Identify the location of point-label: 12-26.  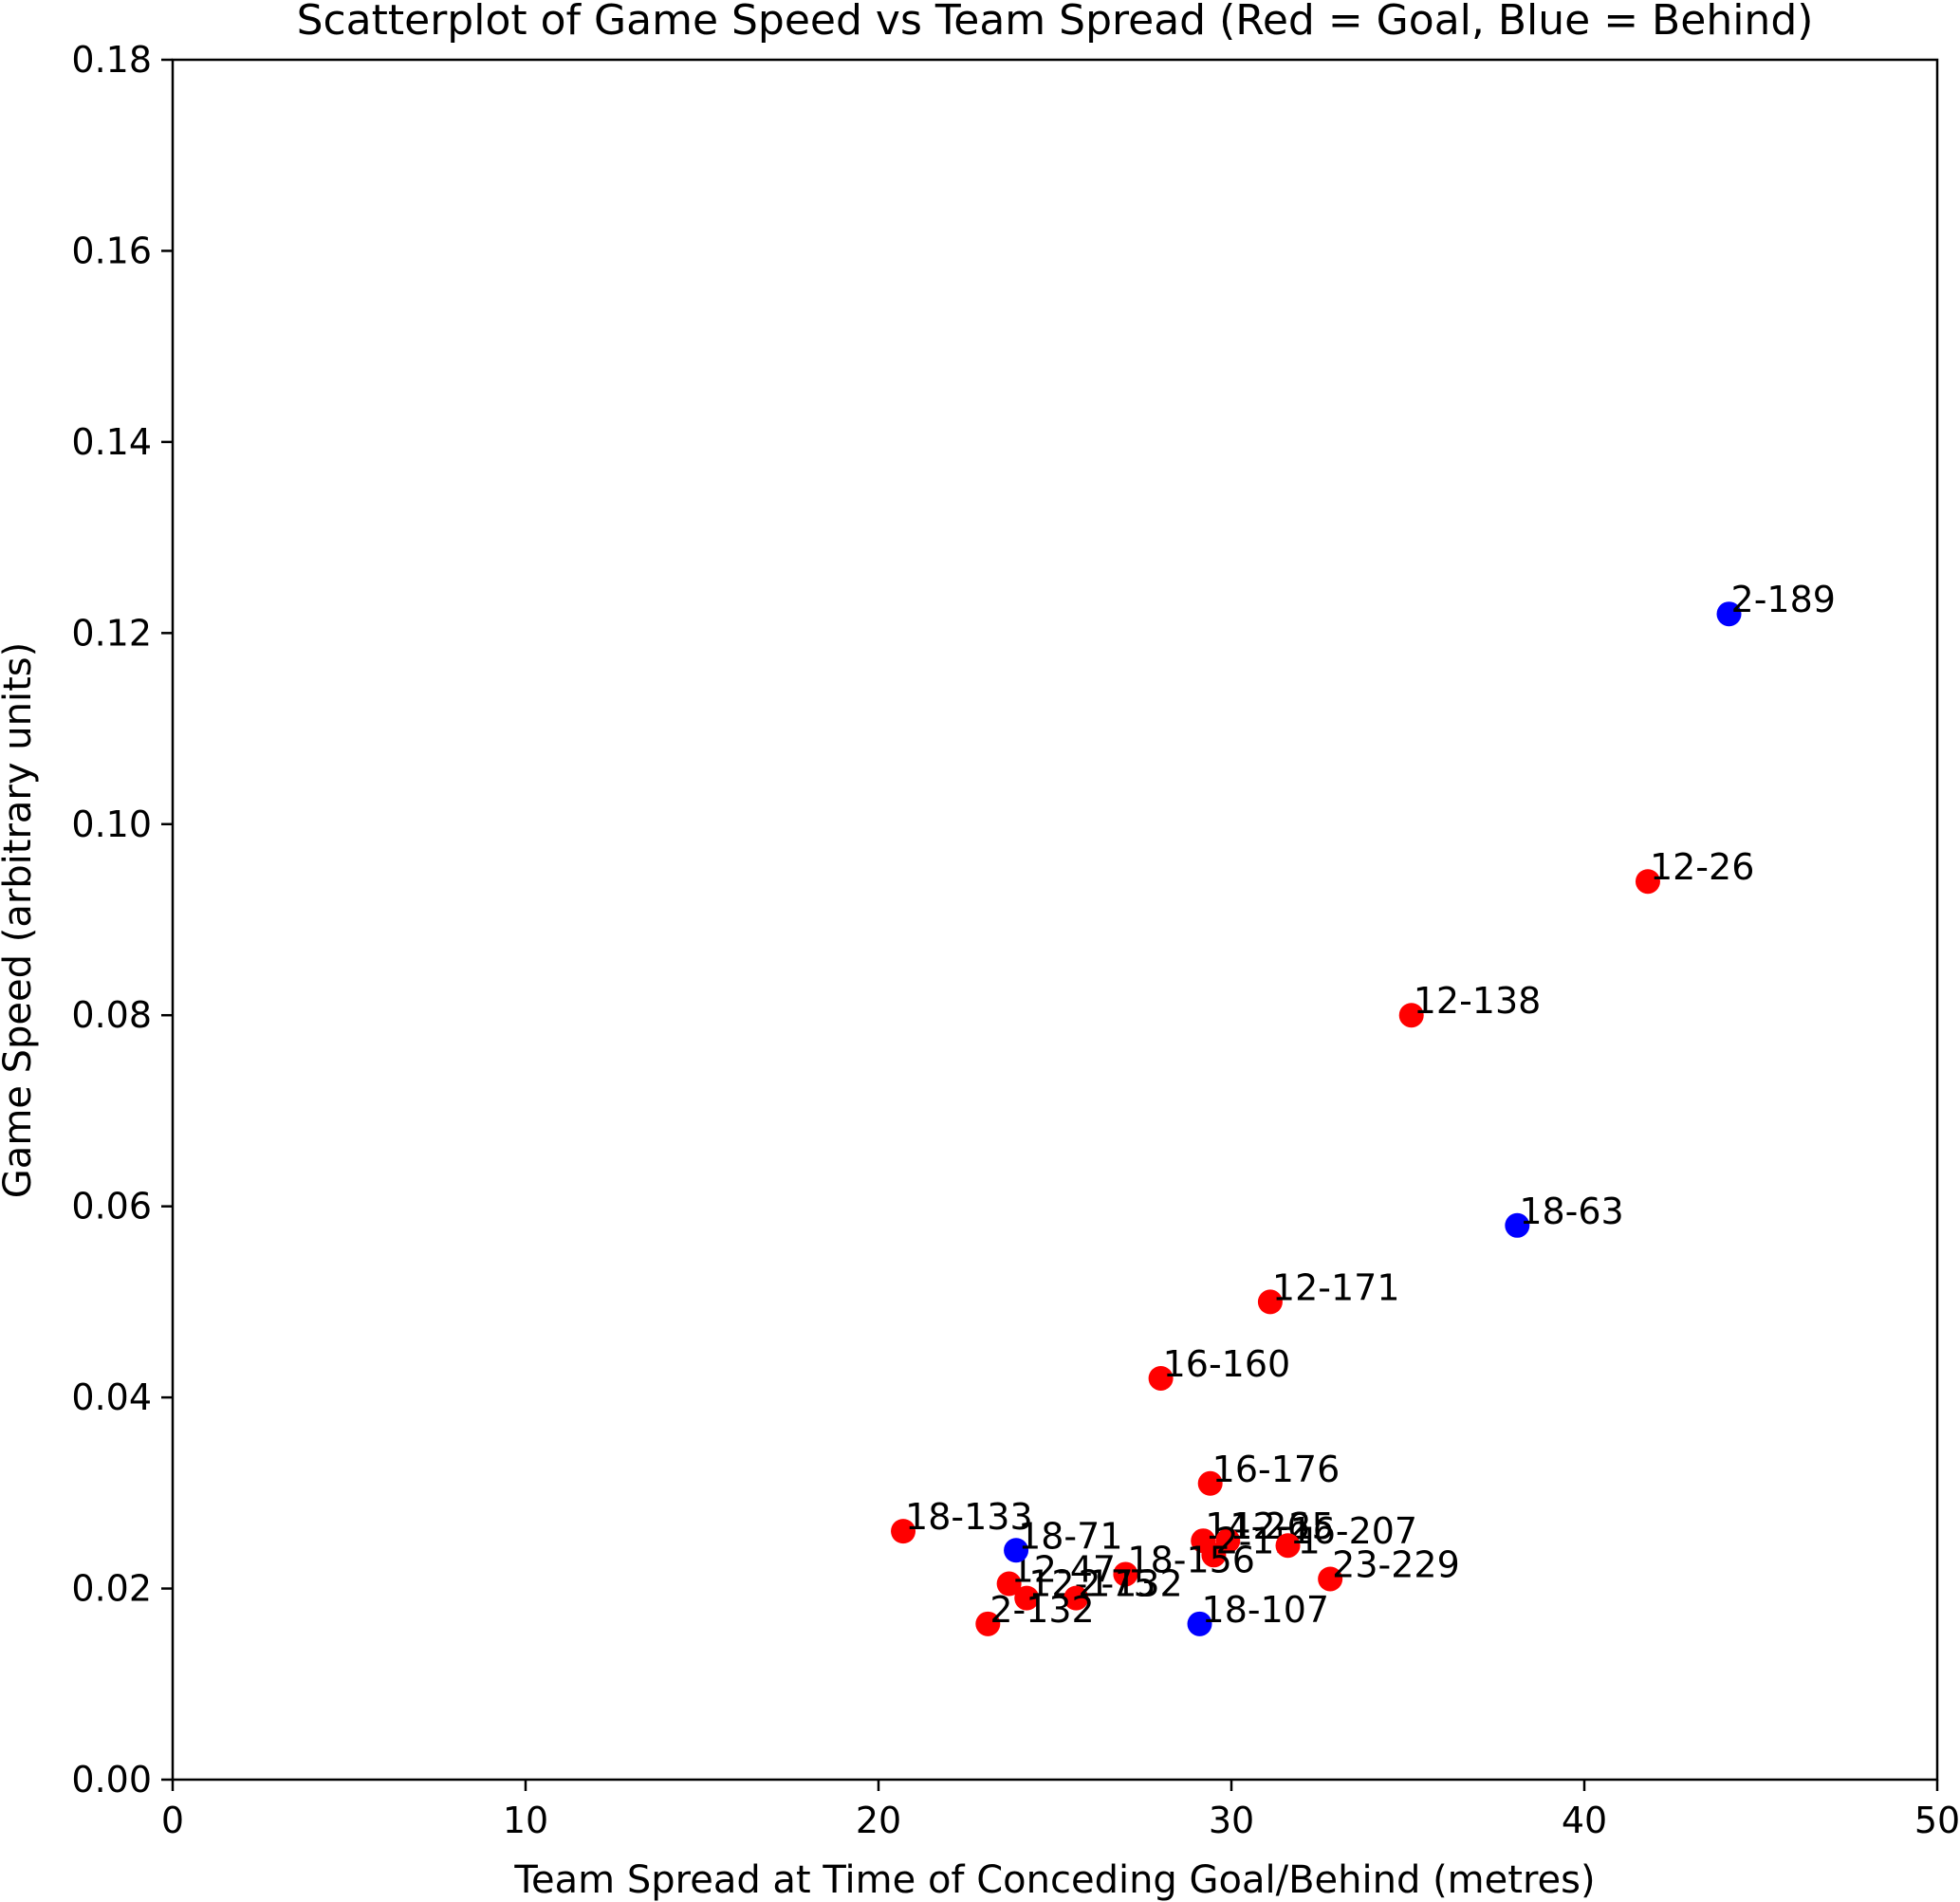
(1702, 867).